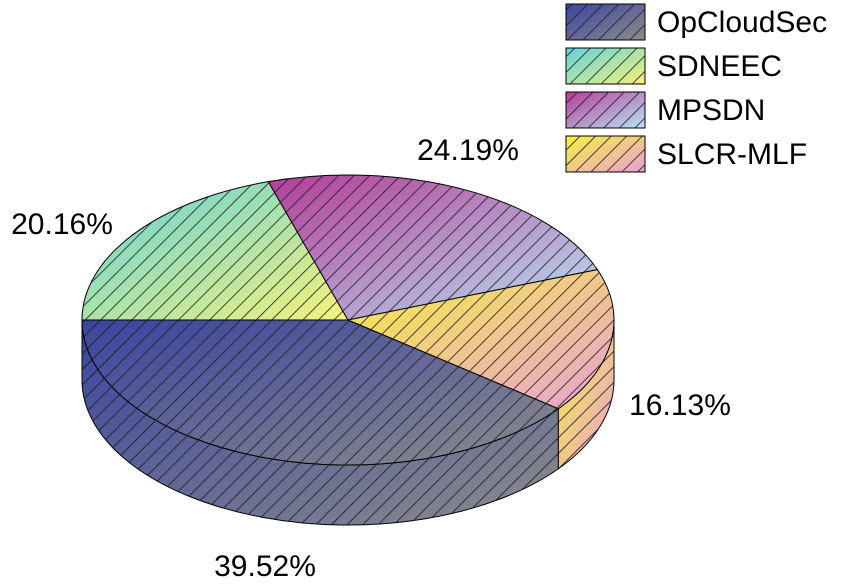  What do you see at coordinates (468, 150) in the screenshot?
I see `data-label: 24.19%` at bounding box center [468, 150].